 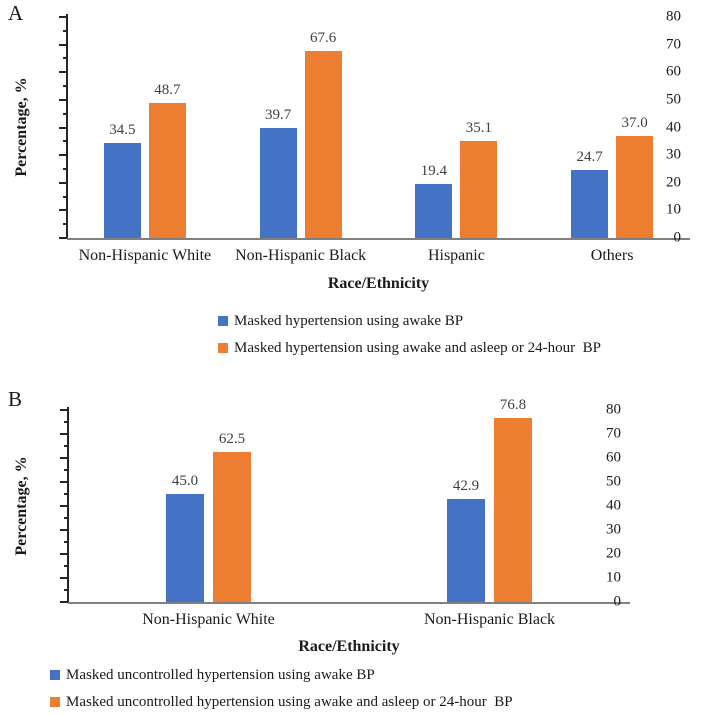 I want to click on legend-item-label: Masked hypertension using awake BP, so click(x=349, y=320).